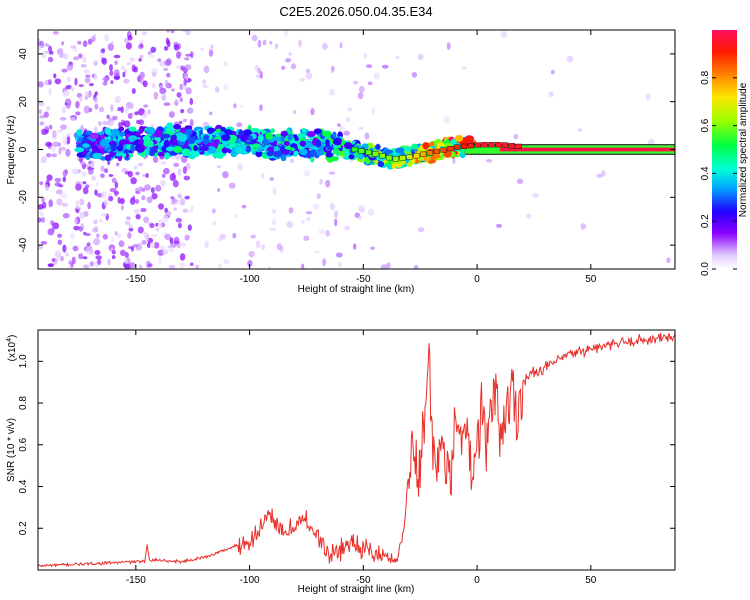 This screenshot has height=600, width=750. What do you see at coordinates (12, 348) in the screenshot?
I see `snr-yscale-label: (x104)` at bounding box center [12, 348].